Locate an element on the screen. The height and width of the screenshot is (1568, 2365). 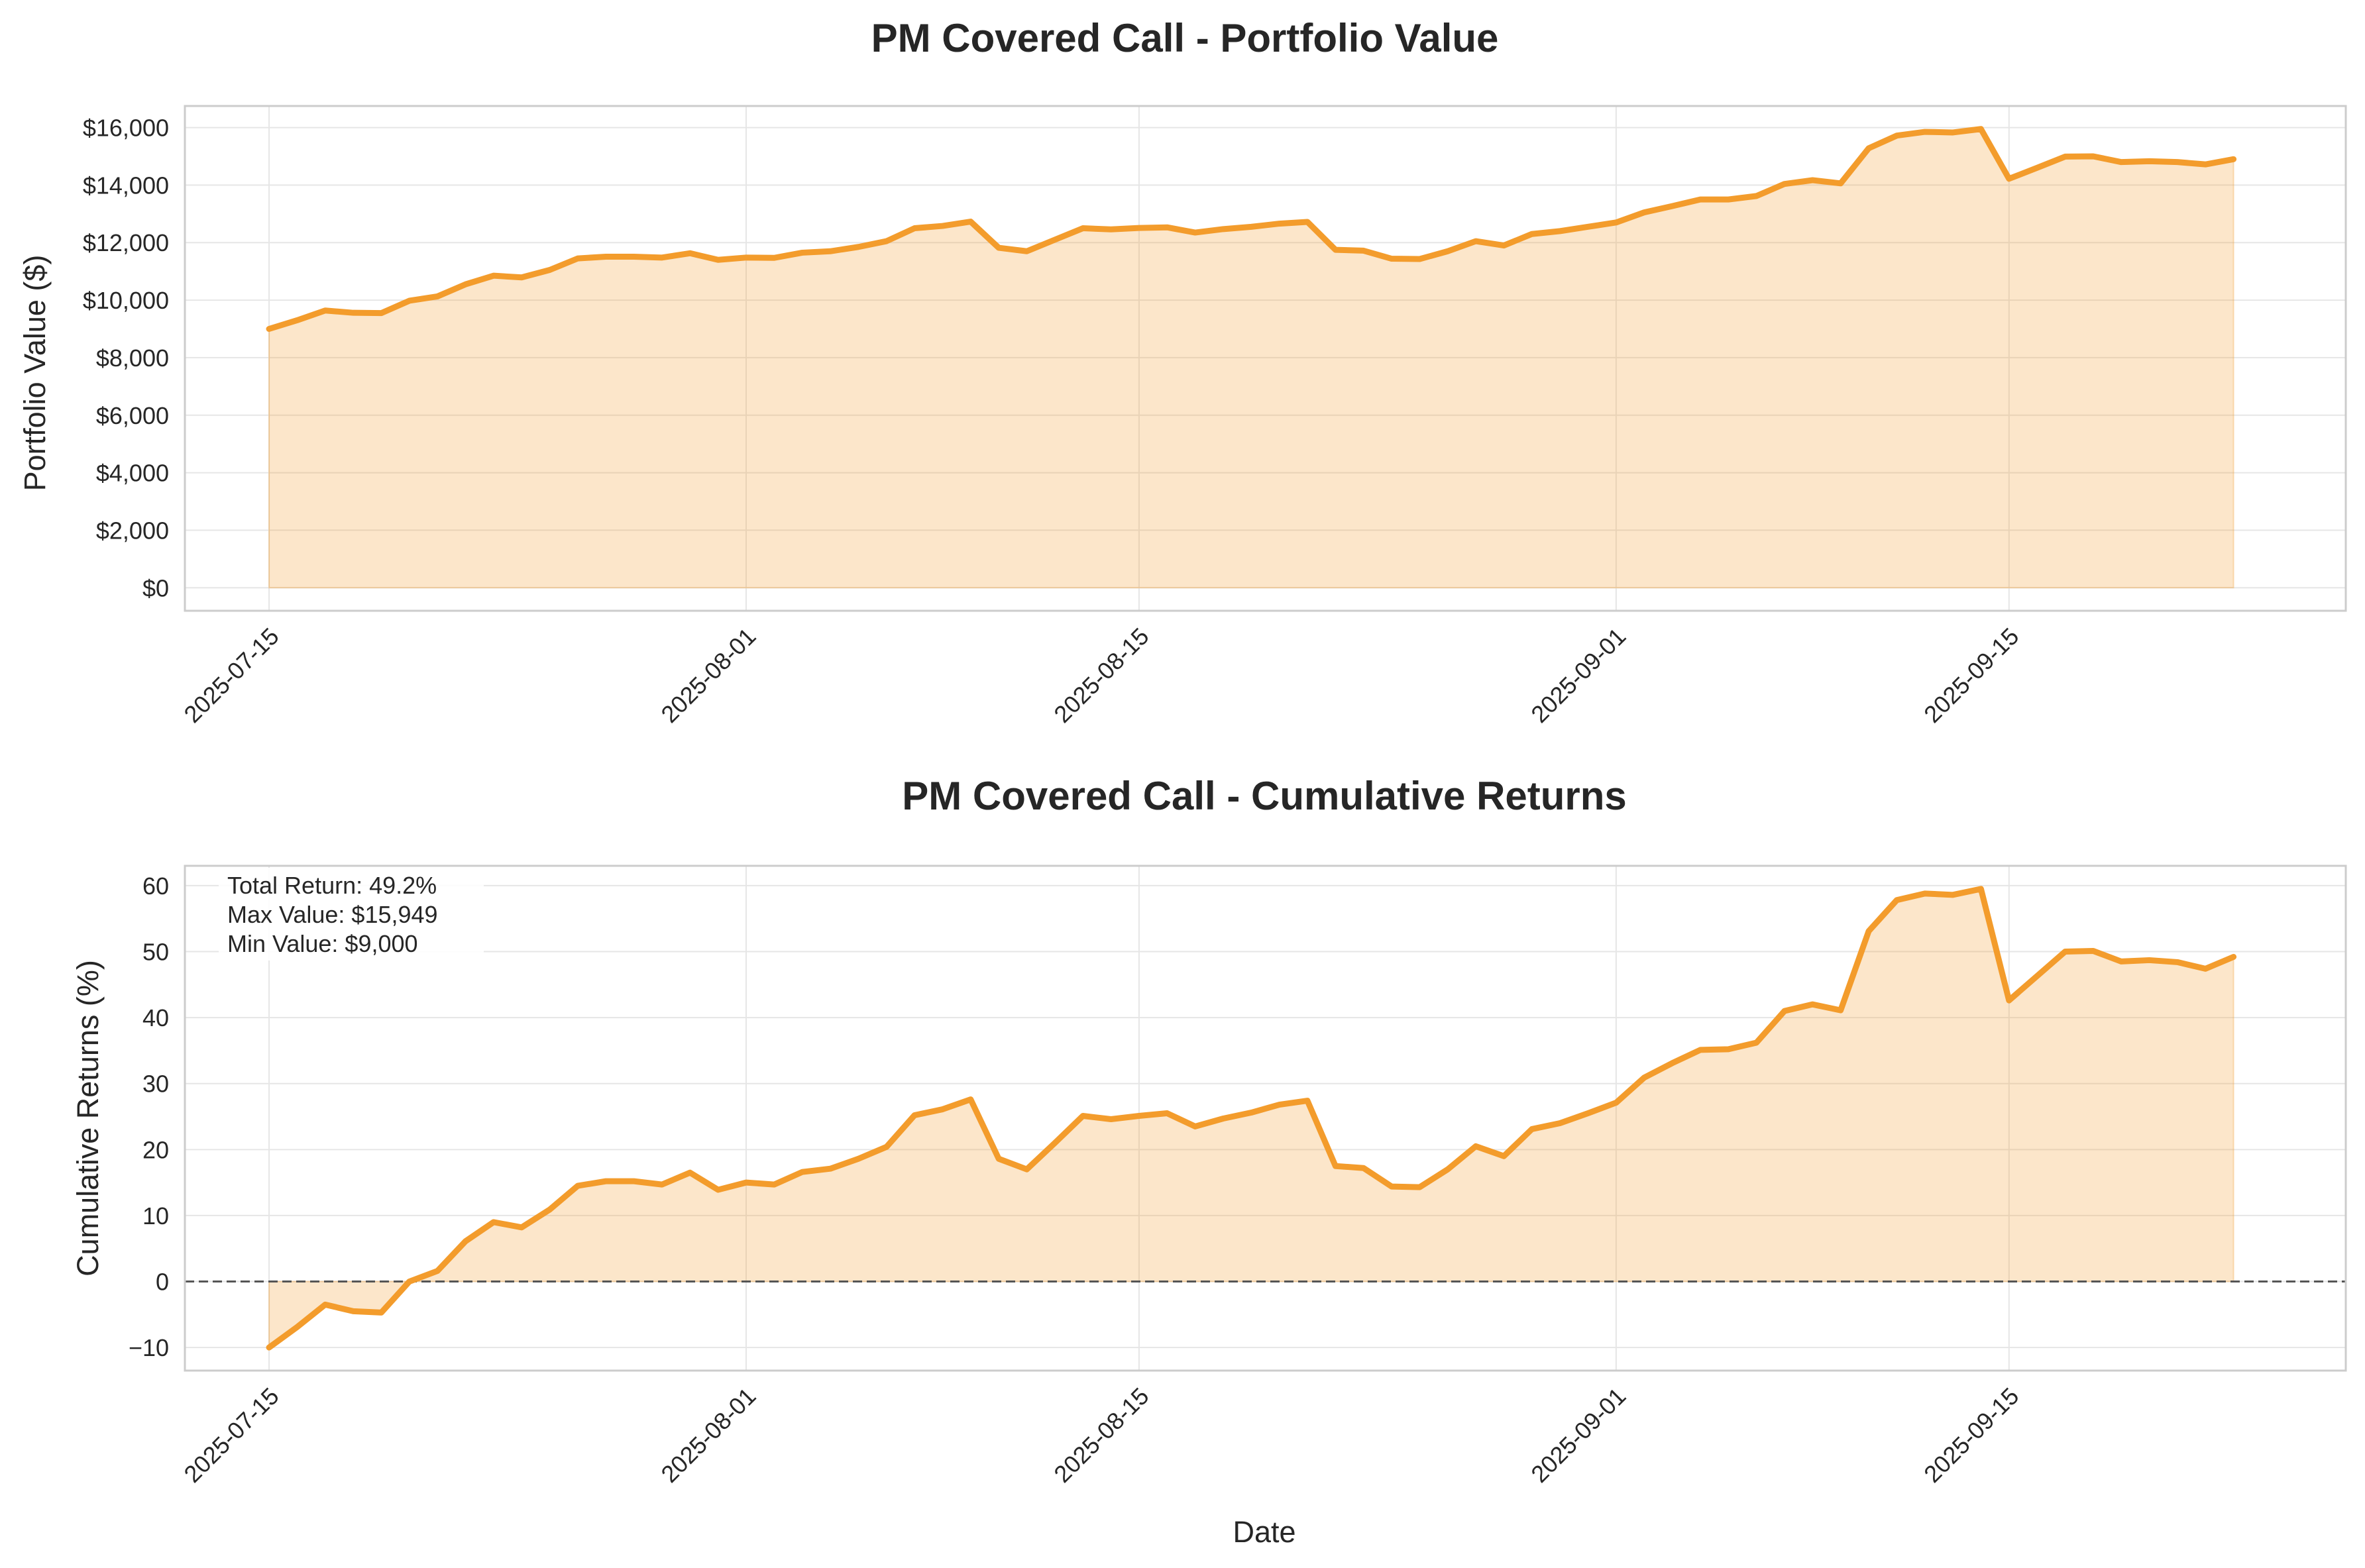
cumulative-returns-title: PM Covered Call - Cumulative Returns is located at coordinates (1264, 796).